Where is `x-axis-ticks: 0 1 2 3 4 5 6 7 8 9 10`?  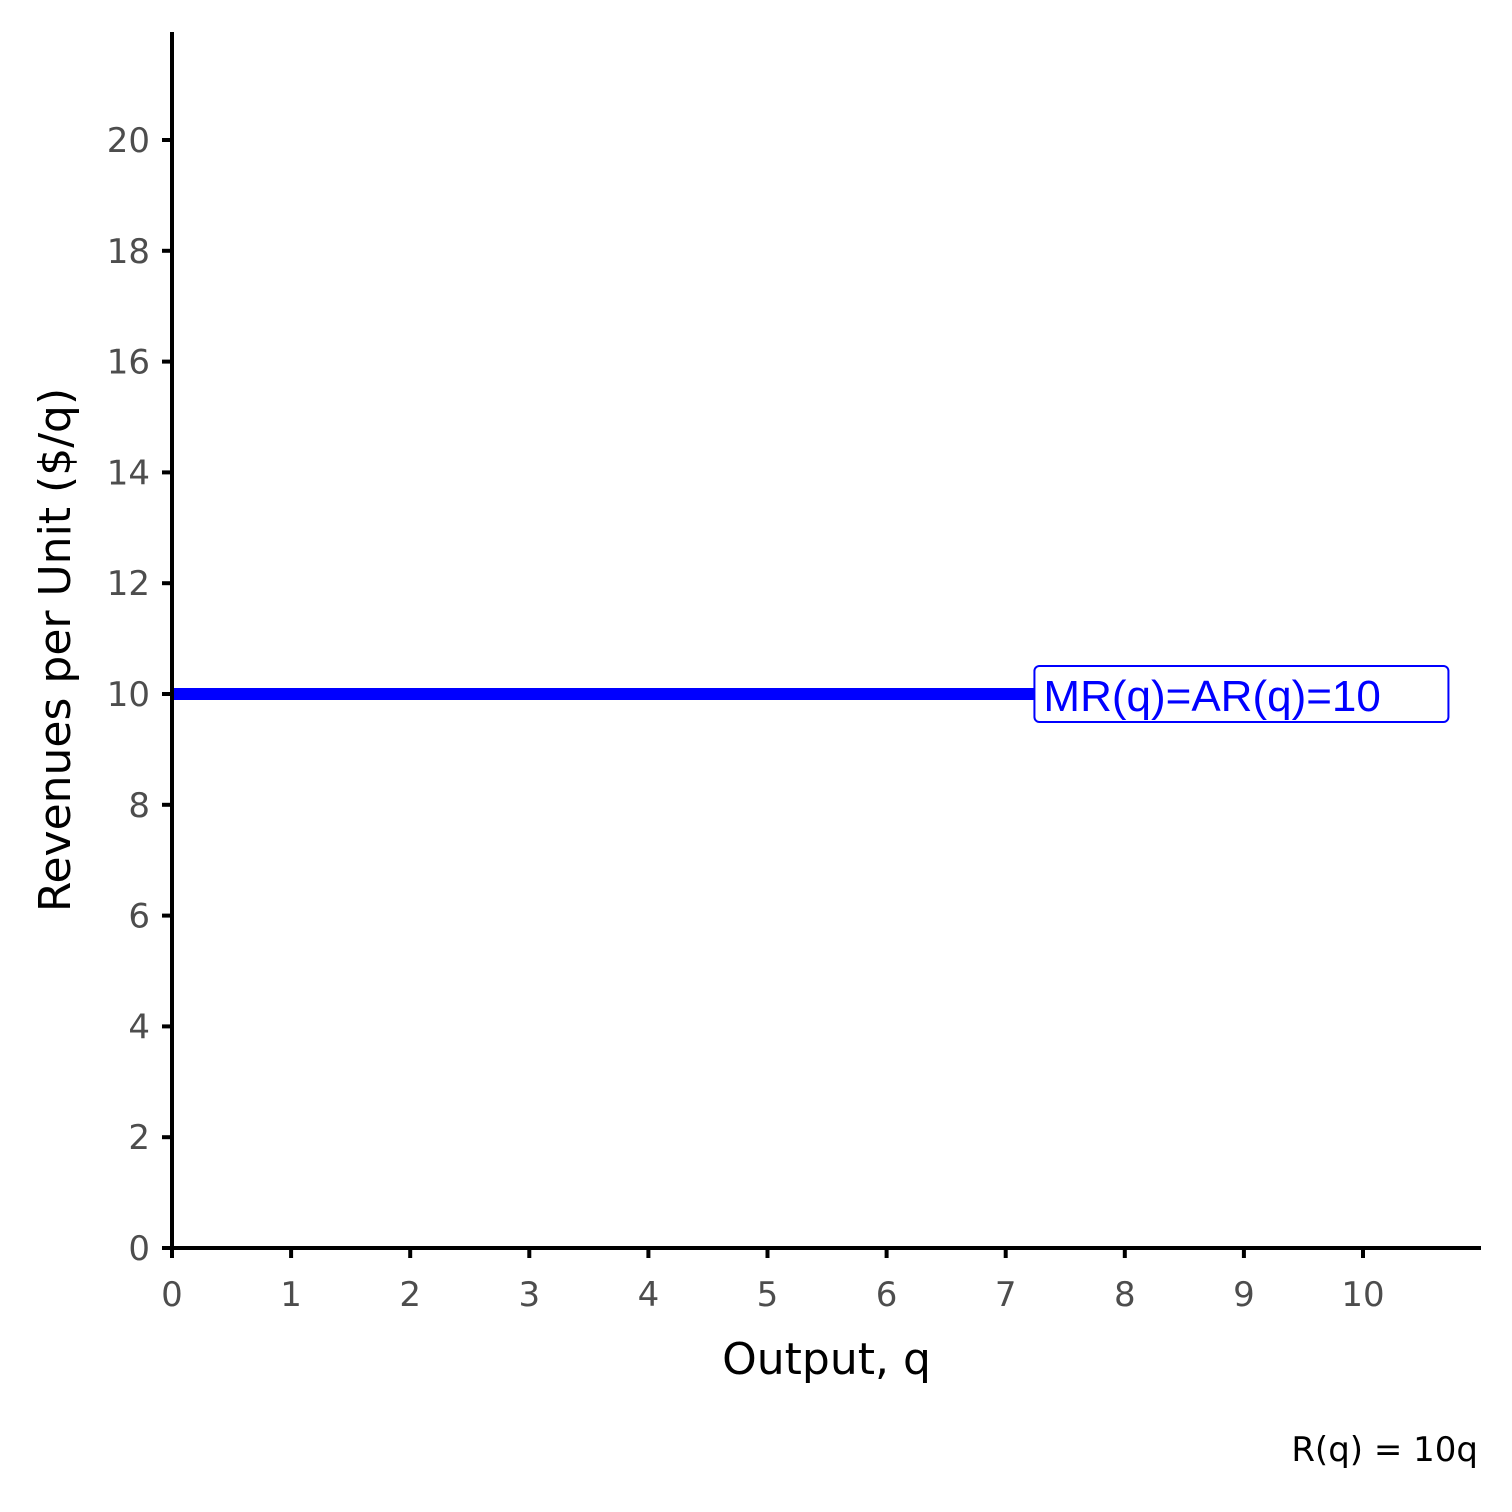 x-axis-ticks: 0 1 2 3 4 5 6 7 8 9 10 is located at coordinates (773, 1281).